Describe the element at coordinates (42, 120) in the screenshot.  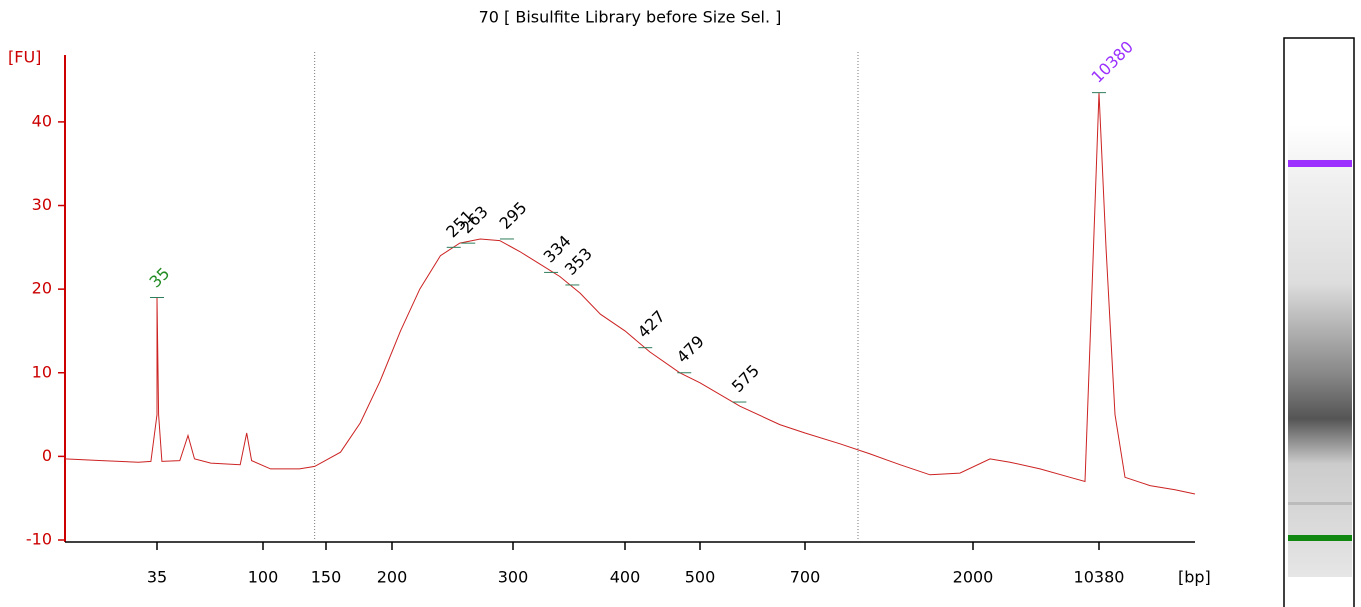
I see `y-tick-label: 40` at that location.